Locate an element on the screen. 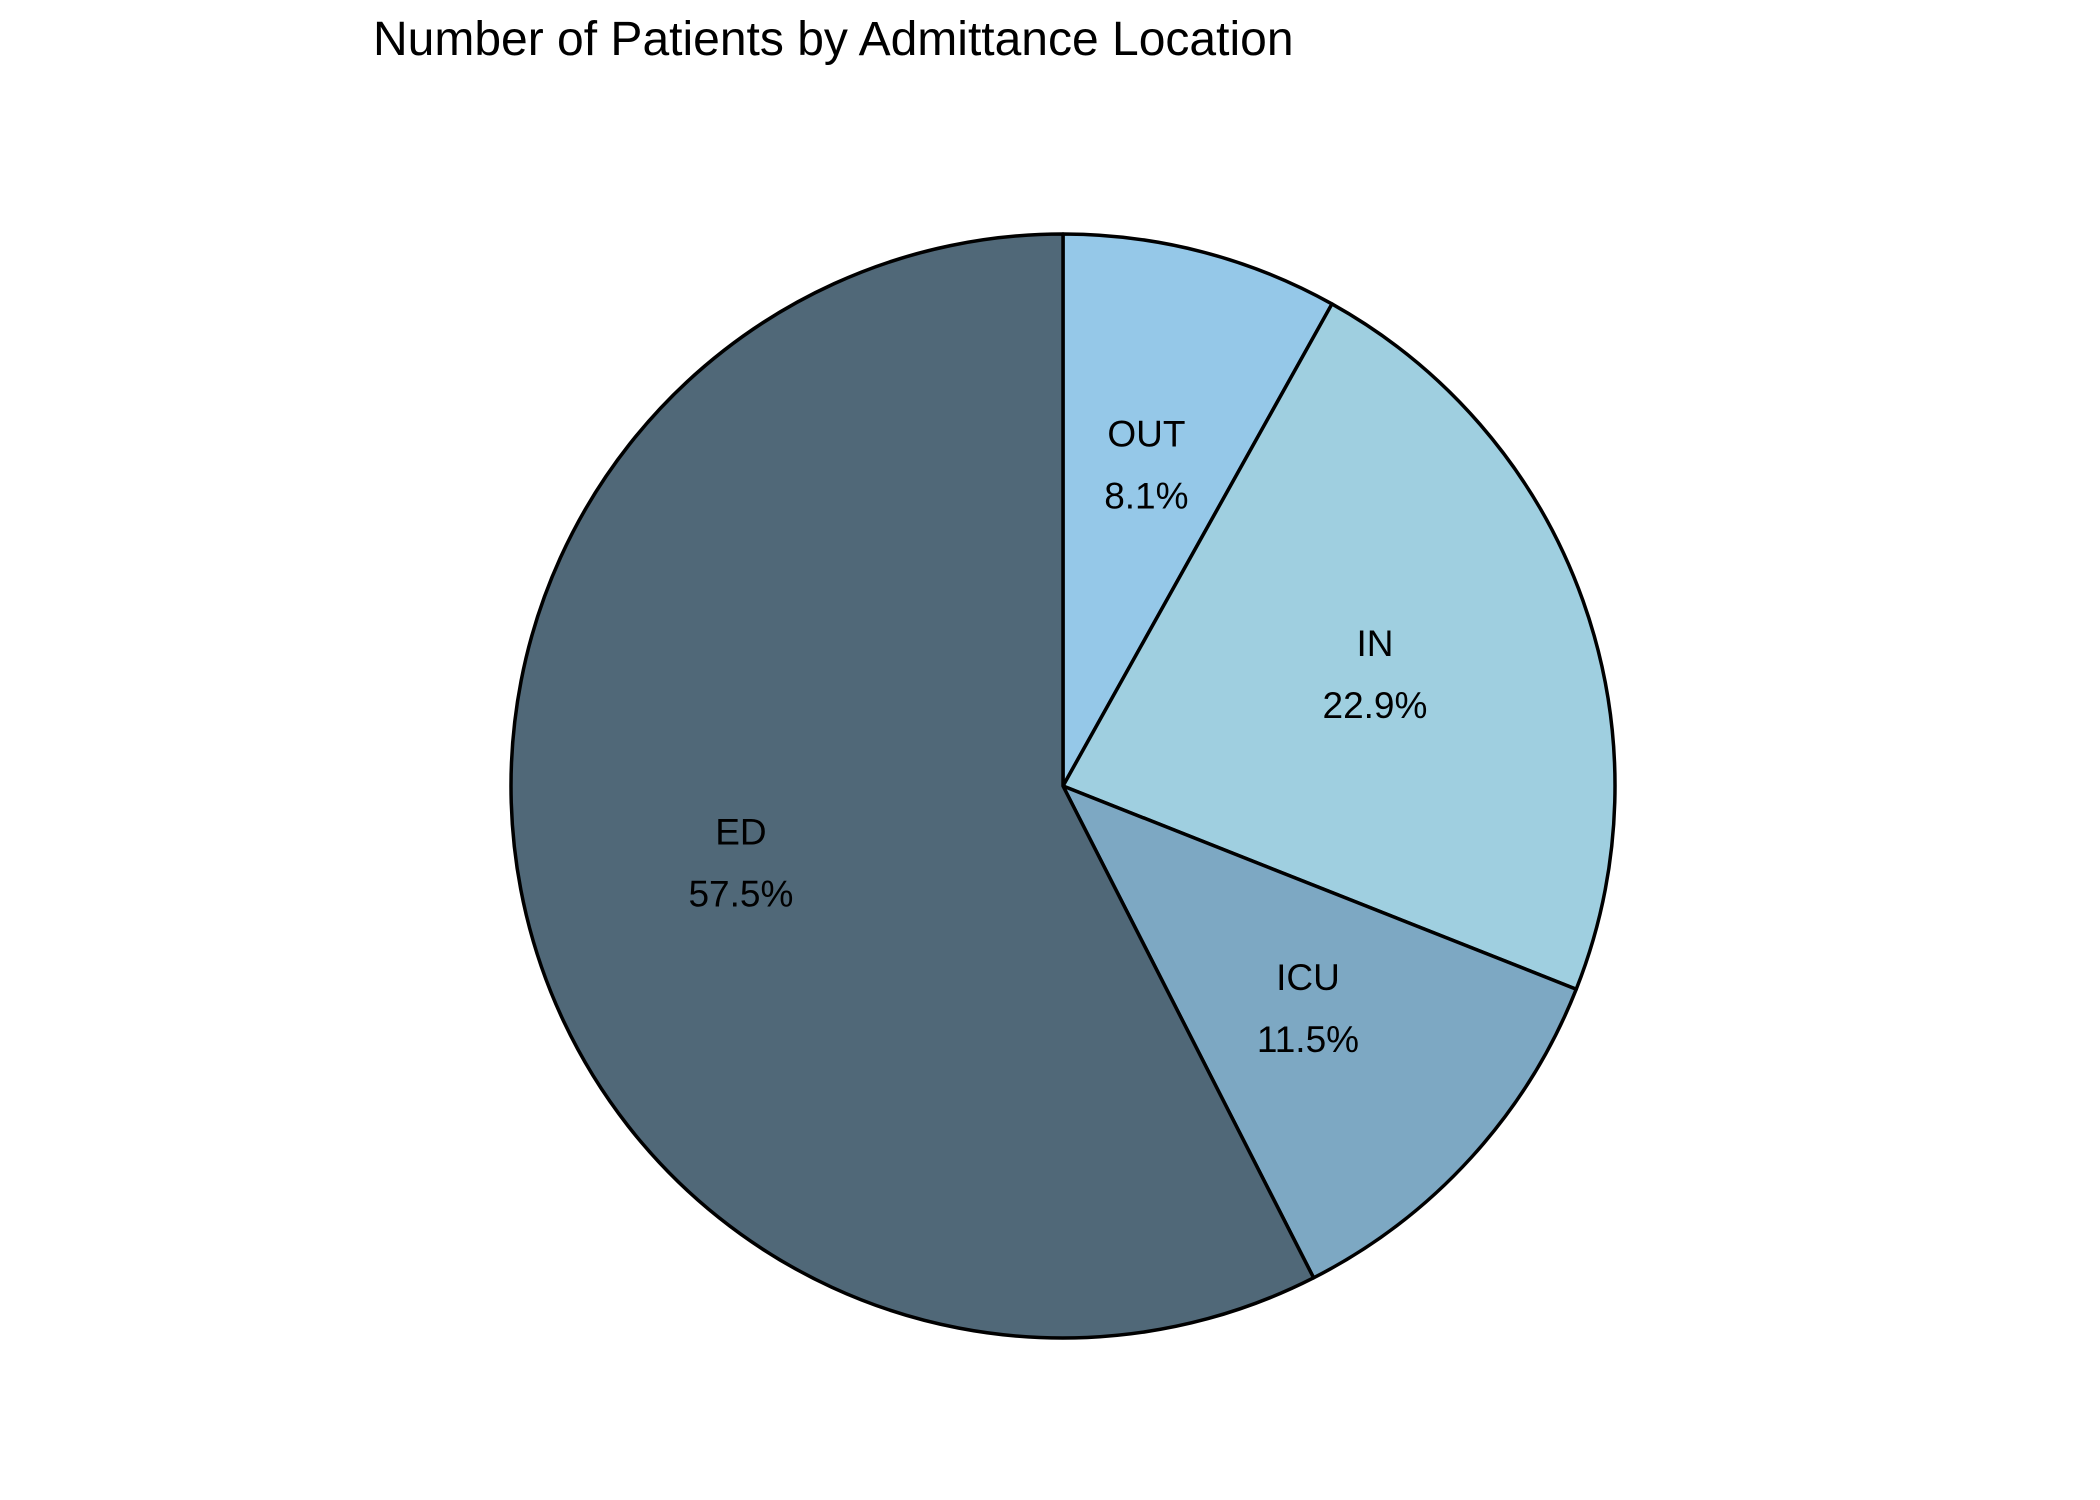  pie-slice-in is located at coordinates (1339, 646).